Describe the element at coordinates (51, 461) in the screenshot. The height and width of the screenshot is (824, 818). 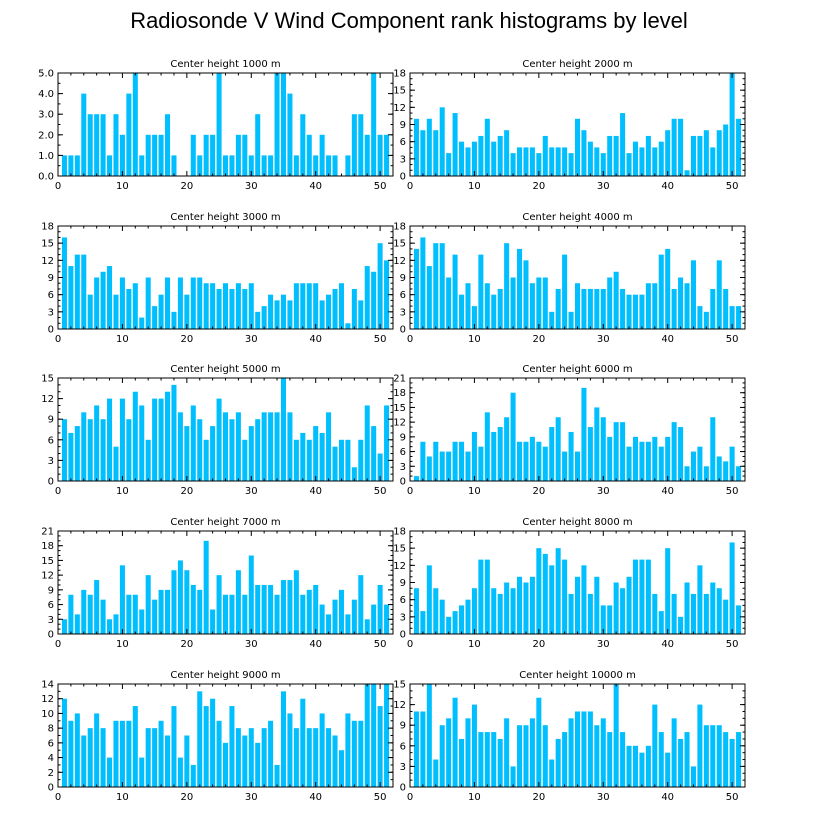
I see `y-tick-label: 3` at that location.